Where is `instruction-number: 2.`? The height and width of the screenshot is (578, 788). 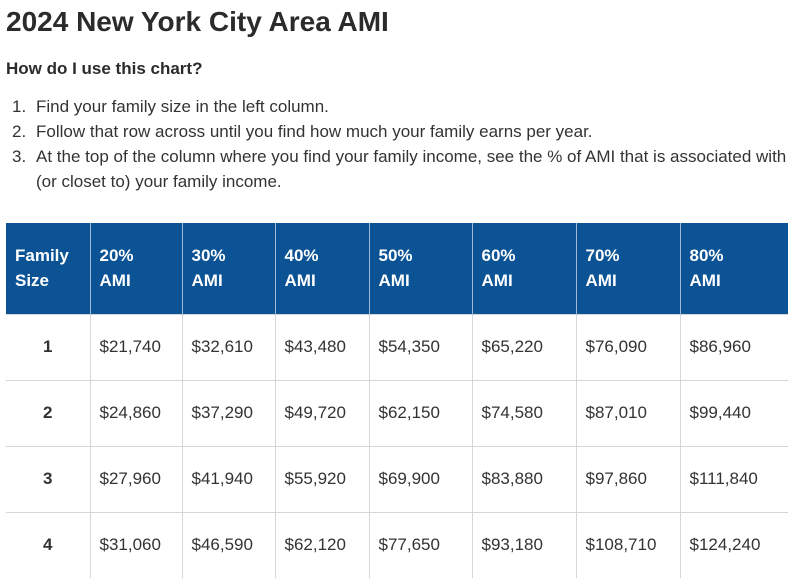 instruction-number: 2. is located at coordinates (19, 131).